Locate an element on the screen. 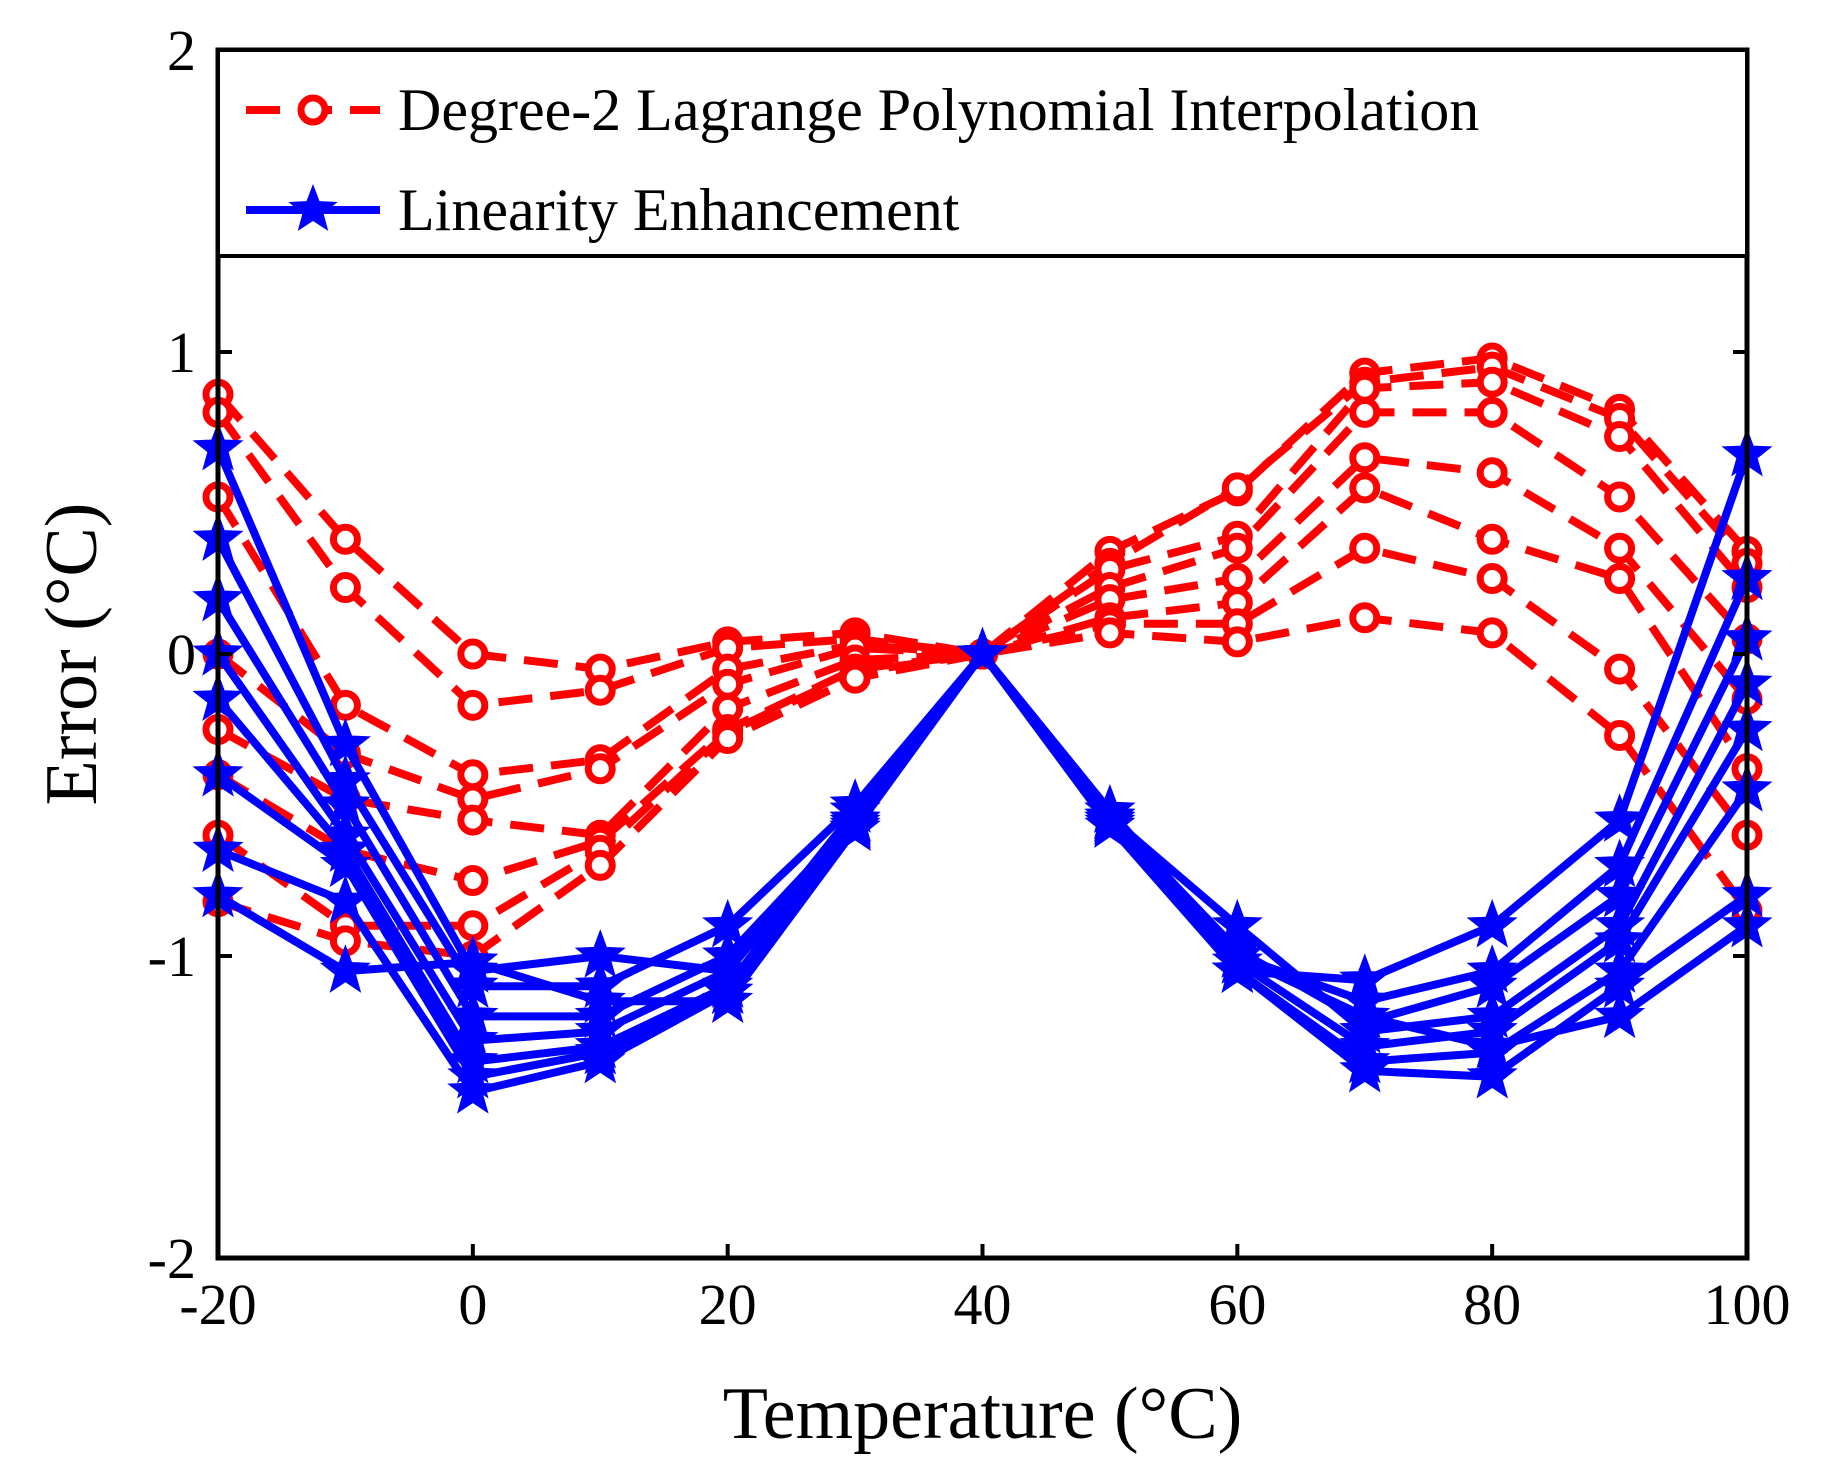 This screenshot has width=1831, height=1478. legend-marker-star is located at coordinates (313, 207).